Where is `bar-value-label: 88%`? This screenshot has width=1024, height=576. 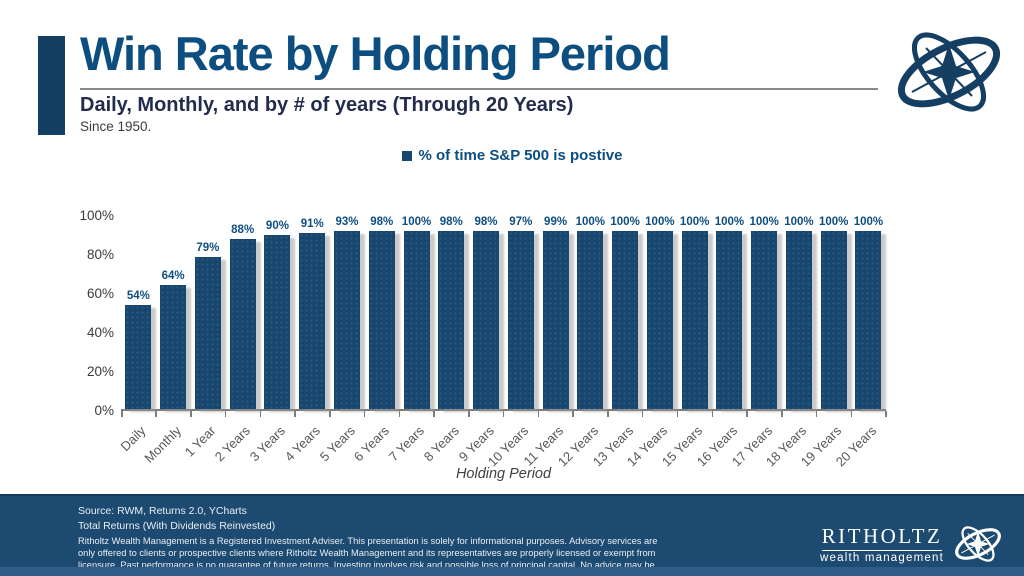 bar-value-label: 88% is located at coordinates (243, 230).